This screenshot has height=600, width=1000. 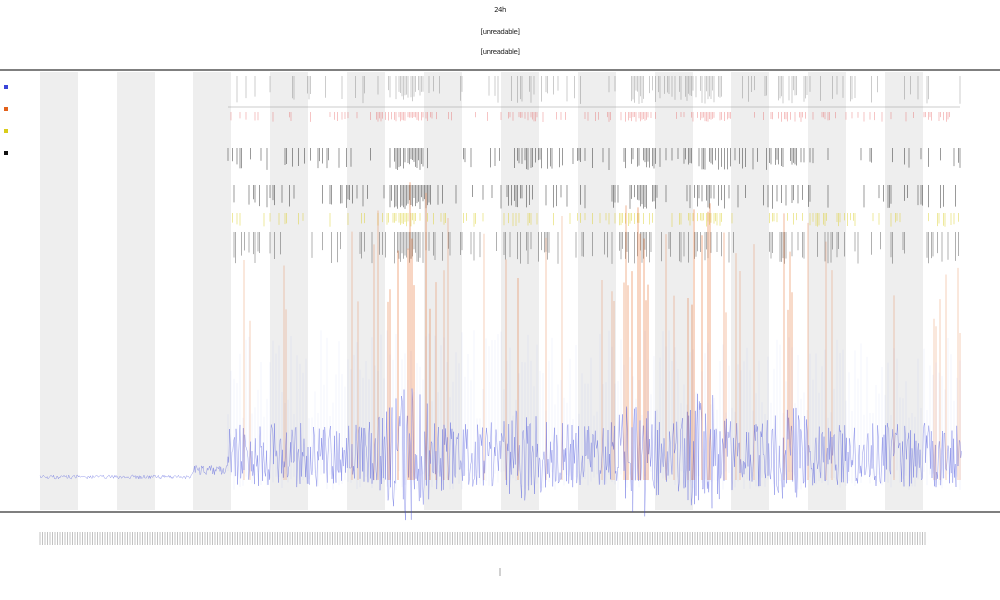 What do you see at coordinates (500, 10) in the screenshot?
I see `chart-title: 24h` at bounding box center [500, 10].